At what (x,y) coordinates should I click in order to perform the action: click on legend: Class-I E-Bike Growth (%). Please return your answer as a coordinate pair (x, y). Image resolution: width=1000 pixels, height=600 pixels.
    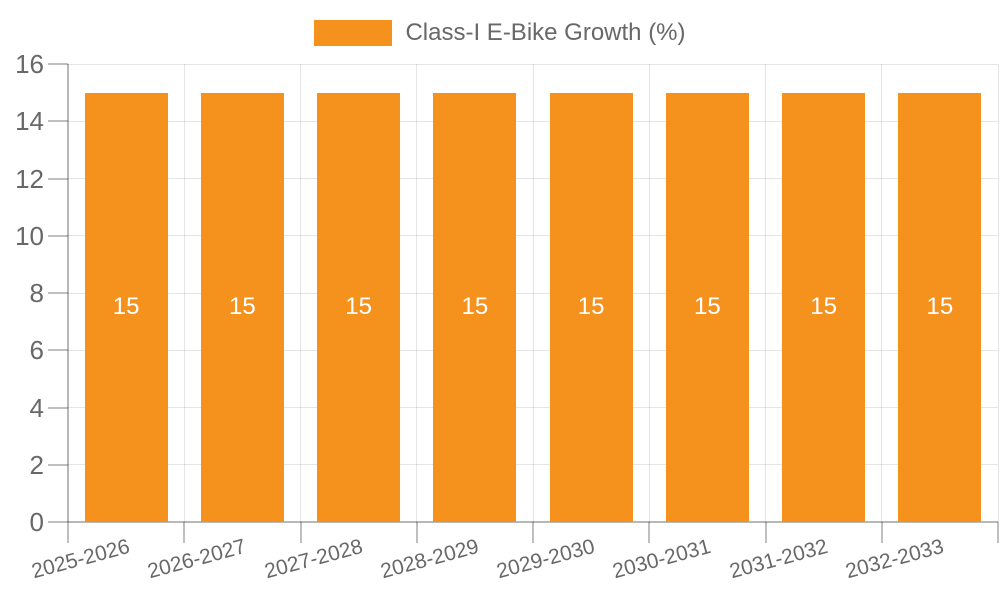
    Looking at the image, I should click on (500, 33).